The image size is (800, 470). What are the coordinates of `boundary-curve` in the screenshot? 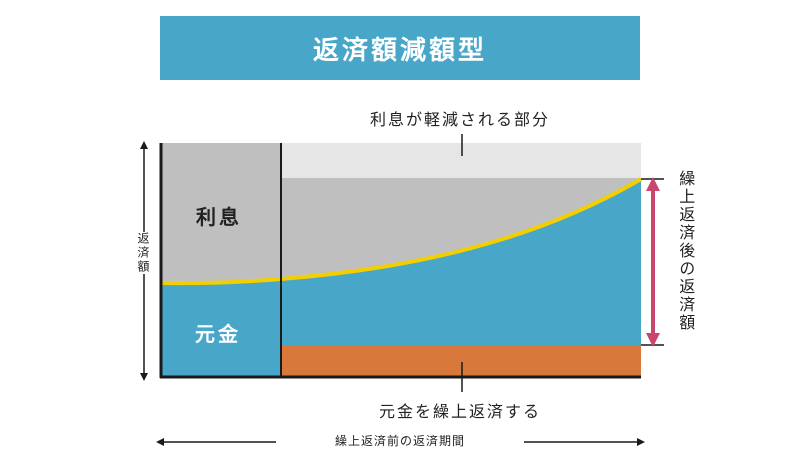 It's located at (401, 231).